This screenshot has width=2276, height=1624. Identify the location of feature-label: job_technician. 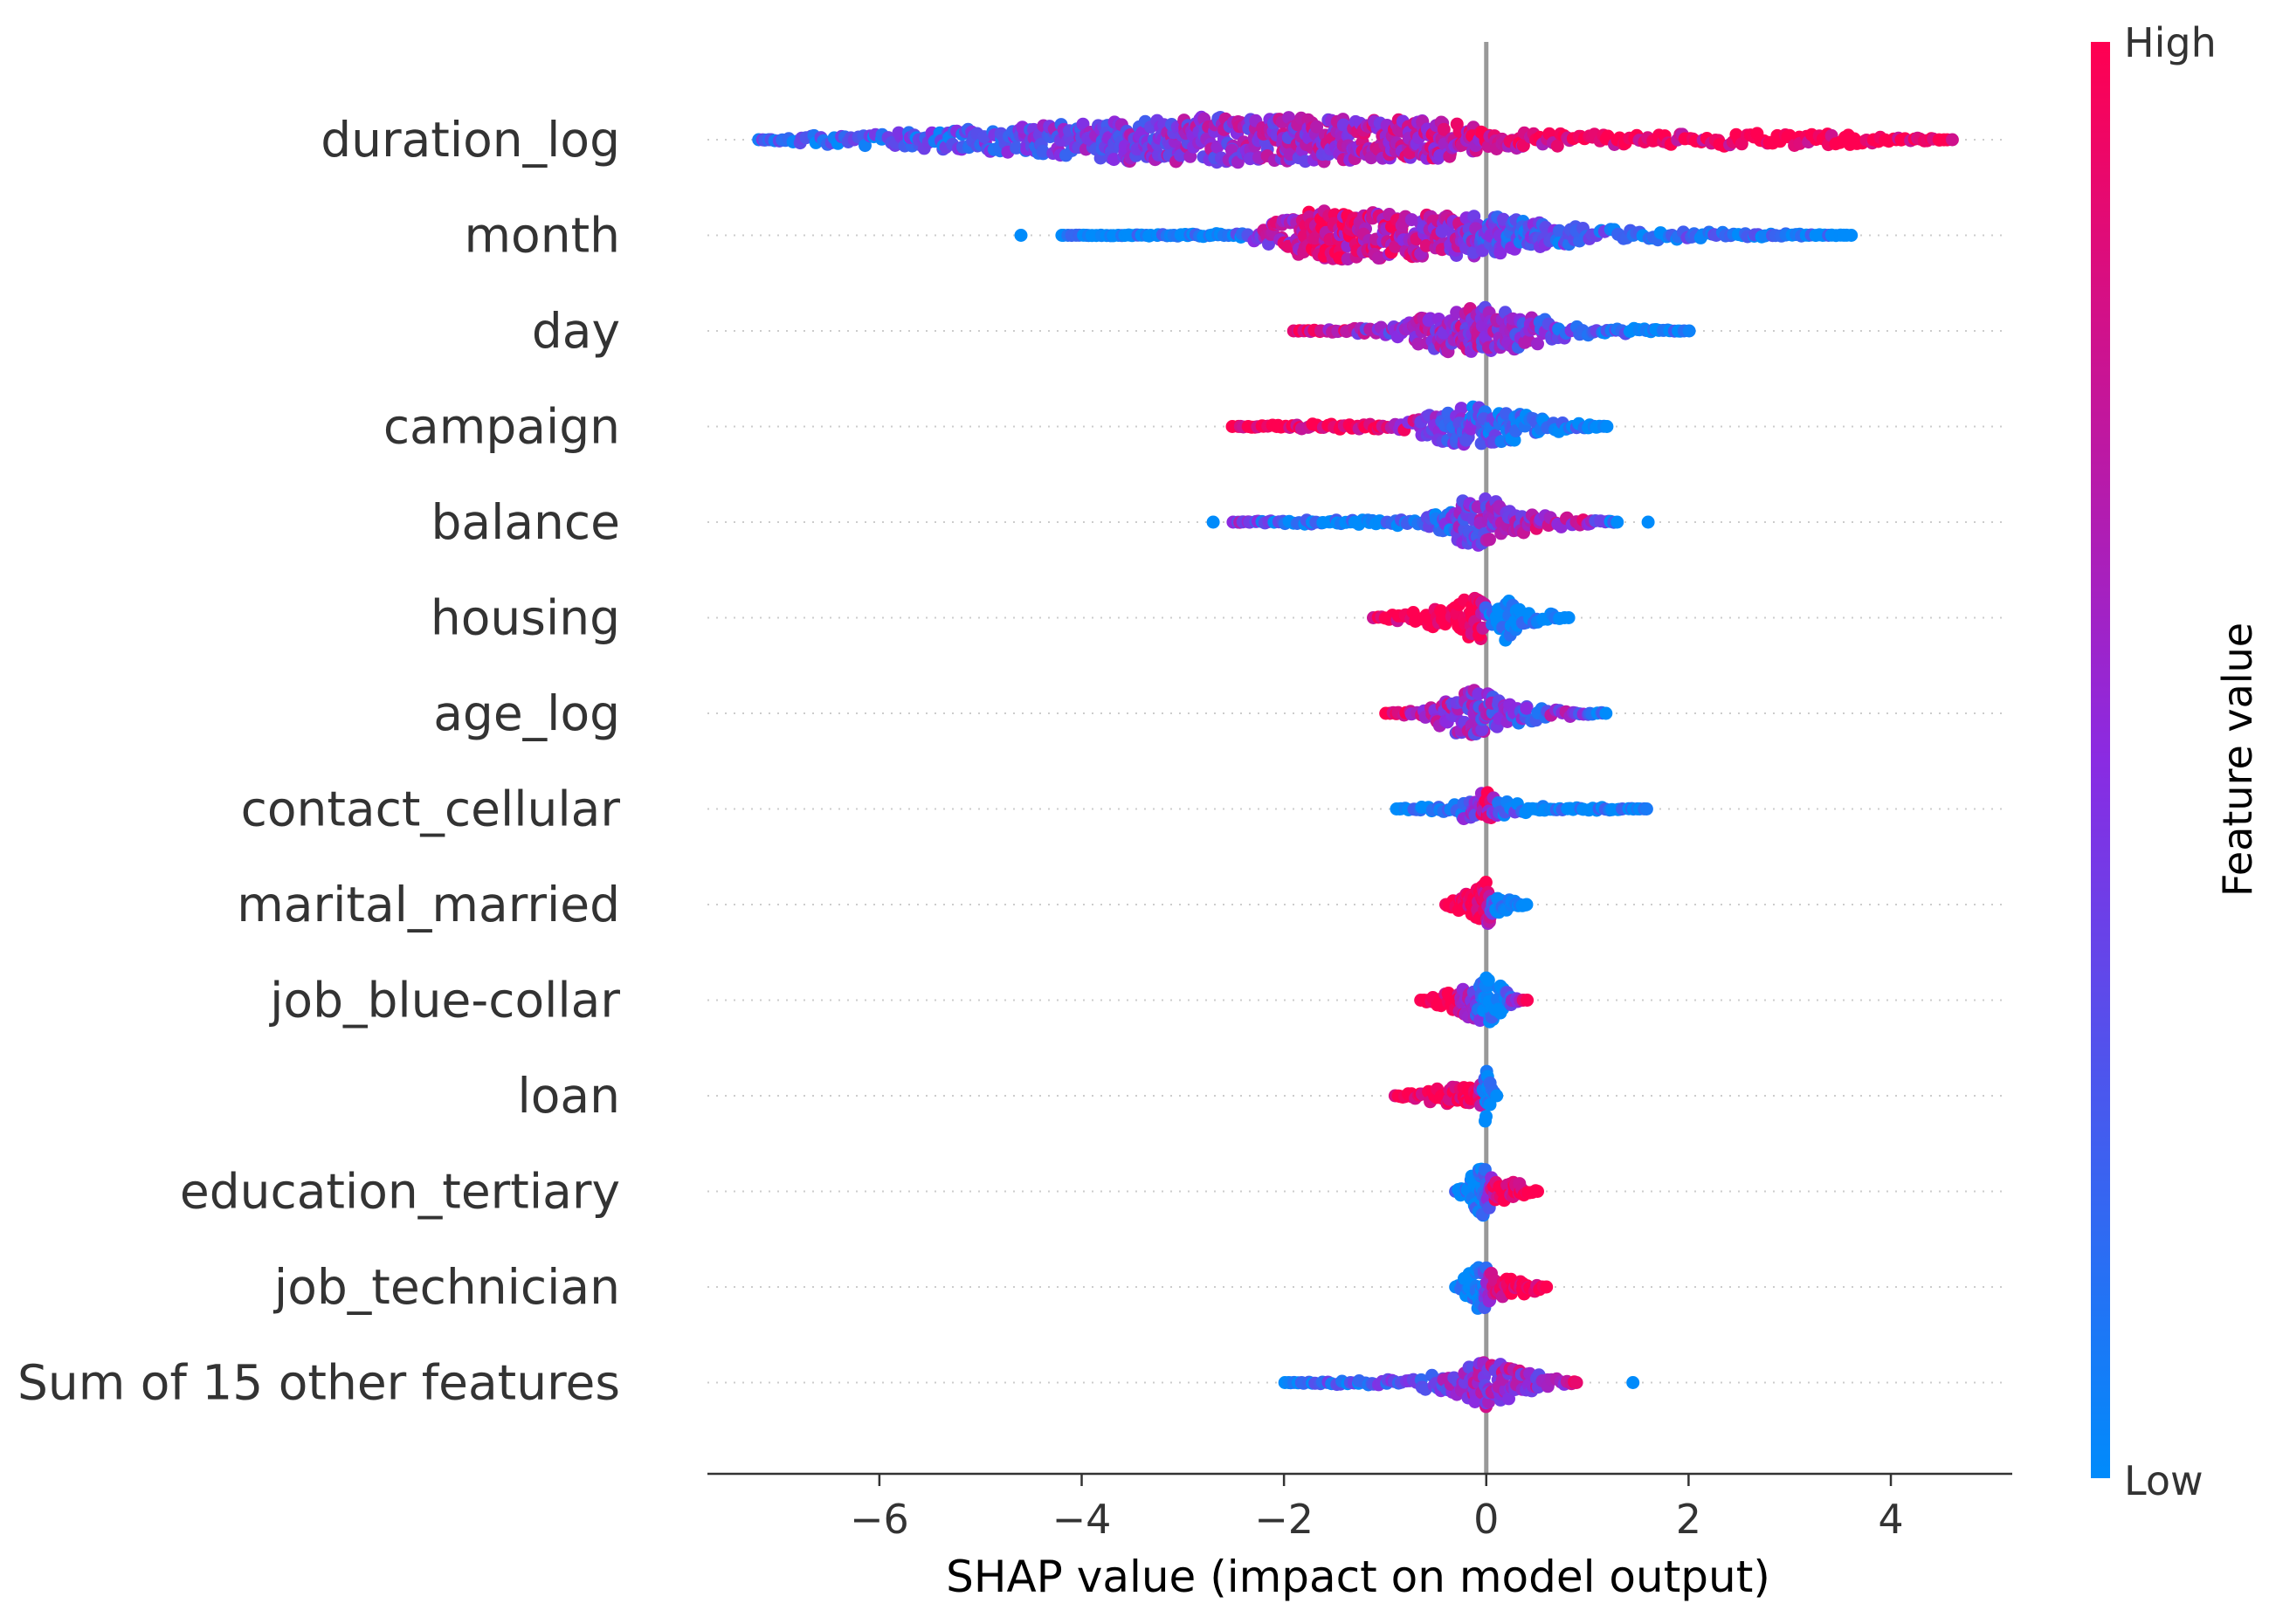
(446, 1287).